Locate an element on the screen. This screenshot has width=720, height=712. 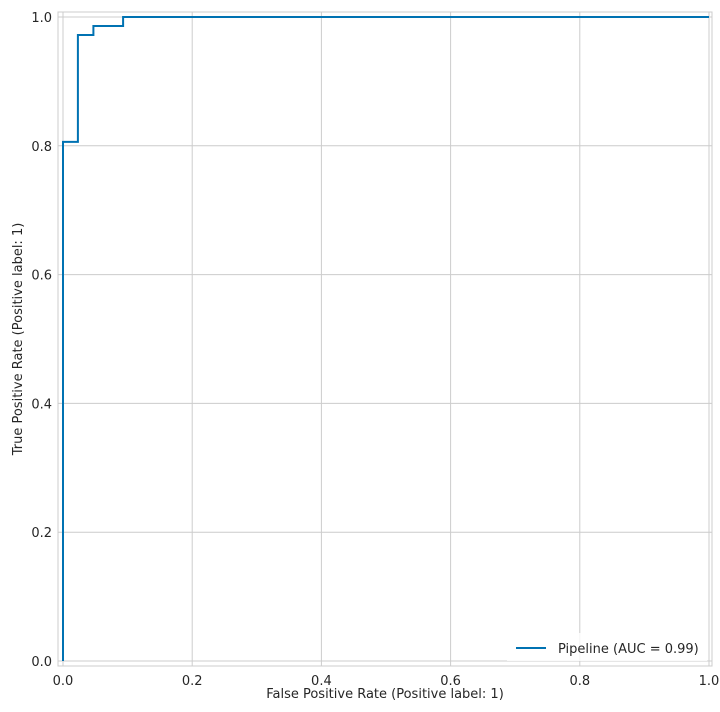
x-tick-label: 0.0 is located at coordinates (63, 681).